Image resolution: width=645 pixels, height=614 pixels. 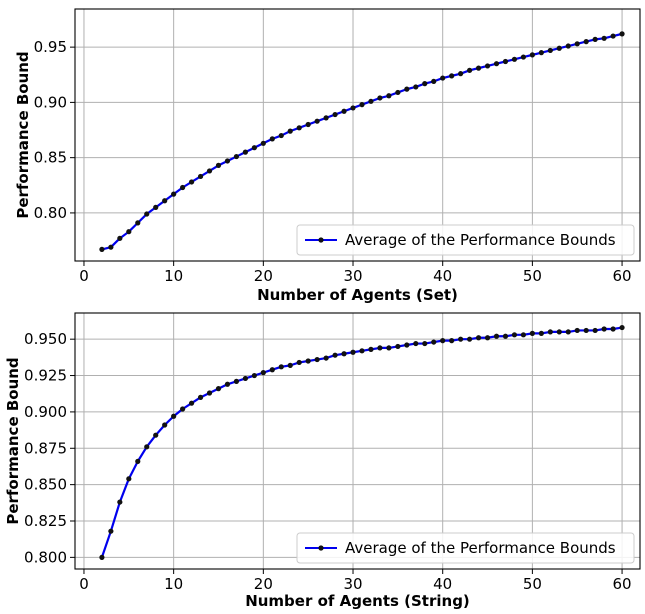 What do you see at coordinates (45, 557) in the screenshot?
I see `y-tick-label: 0.800` at bounding box center [45, 557].